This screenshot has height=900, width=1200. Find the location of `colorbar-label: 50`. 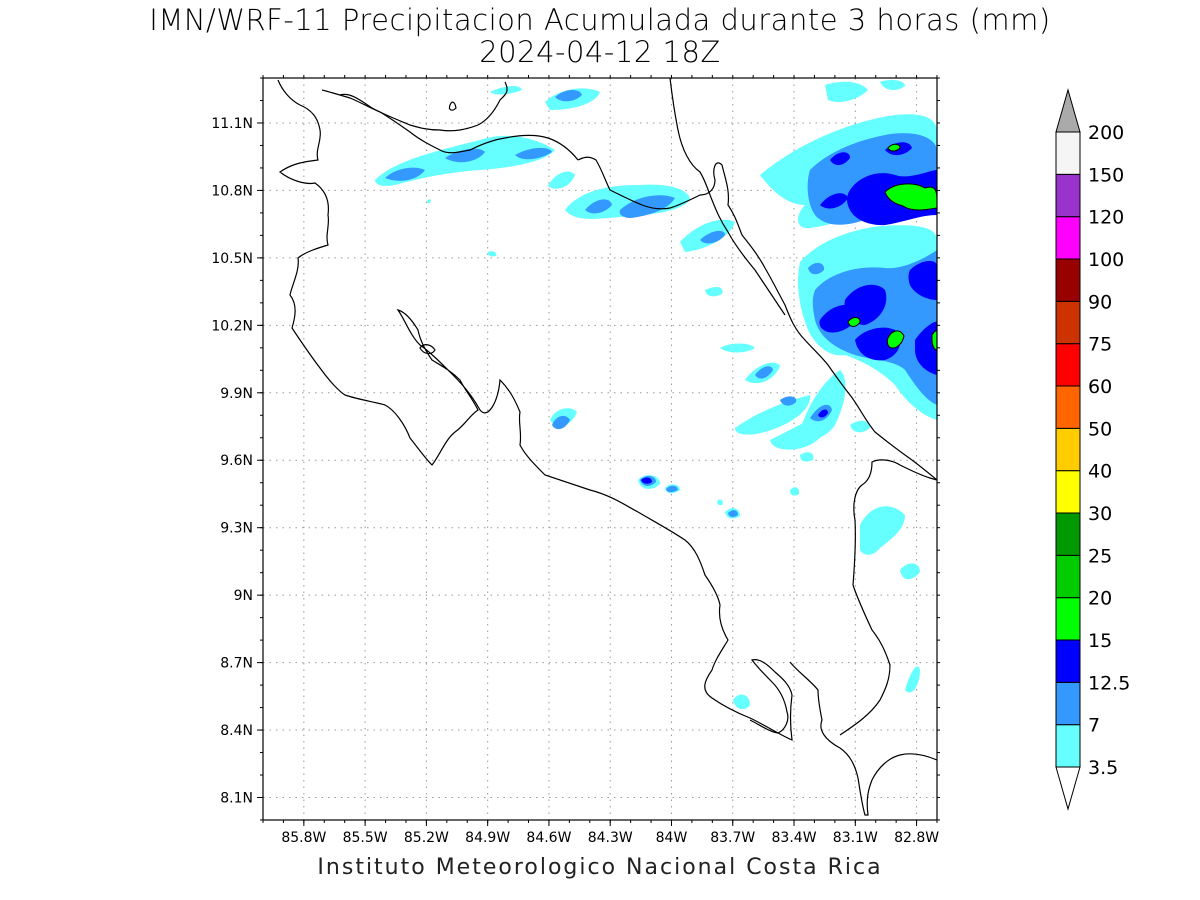

colorbar-label: 50 is located at coordinates (1100, 429).